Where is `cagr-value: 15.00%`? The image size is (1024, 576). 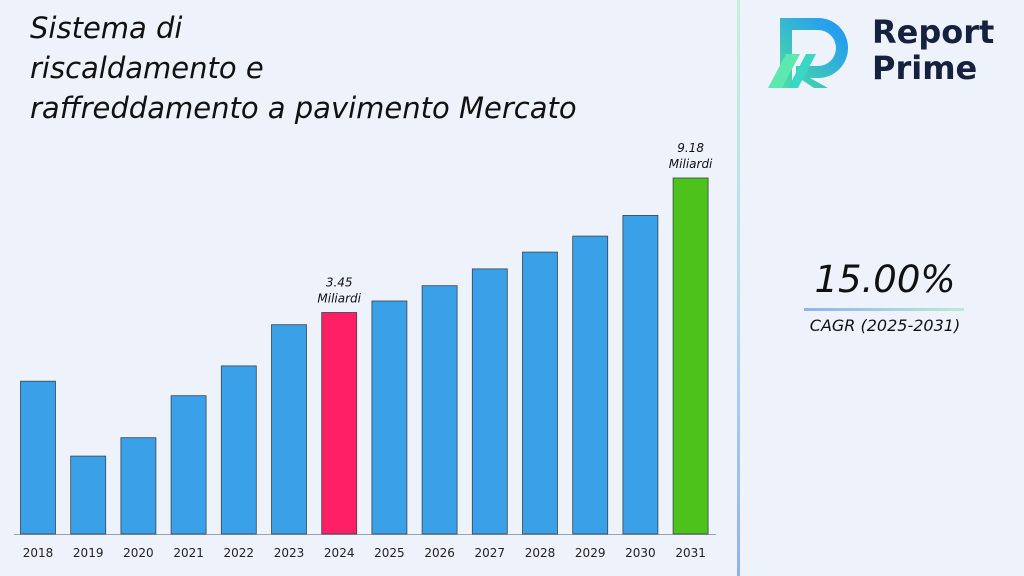 cagr-value: 15.00% is located at coordinates (885, 279).